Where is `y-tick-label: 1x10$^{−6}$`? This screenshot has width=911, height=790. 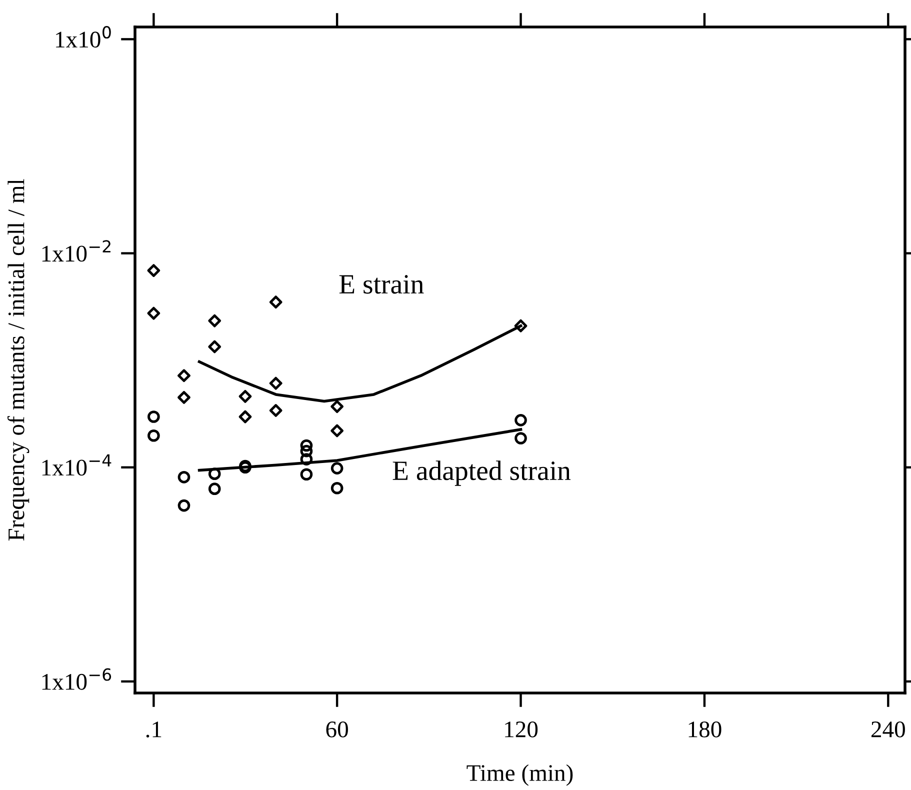 y-tick-label: 1x10$^{−6}$ is located at coordinates (77, 679).